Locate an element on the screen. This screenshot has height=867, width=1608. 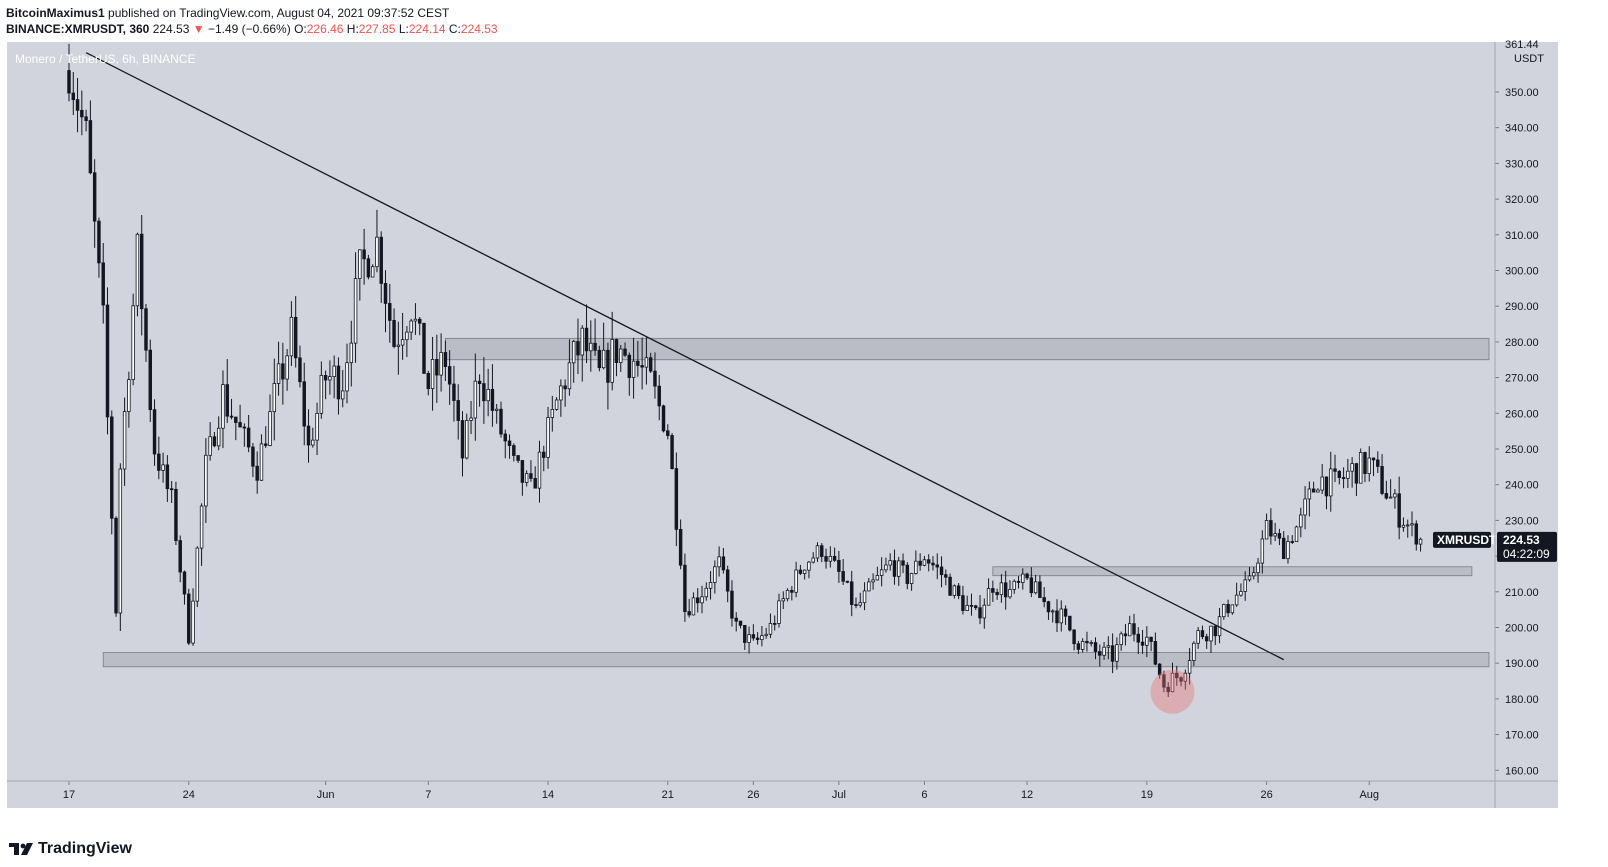
x-tick-label: 12 is located at coordinates (1027, 795).